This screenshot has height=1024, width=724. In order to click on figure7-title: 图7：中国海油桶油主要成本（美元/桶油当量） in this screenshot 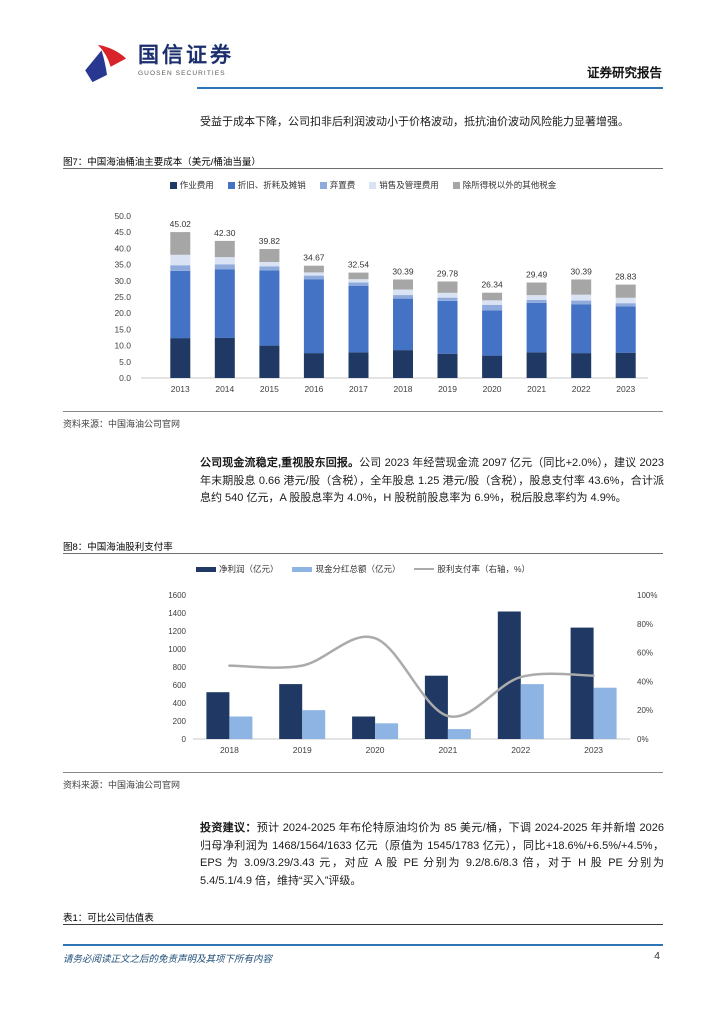, I will do `click(162, 162)`.